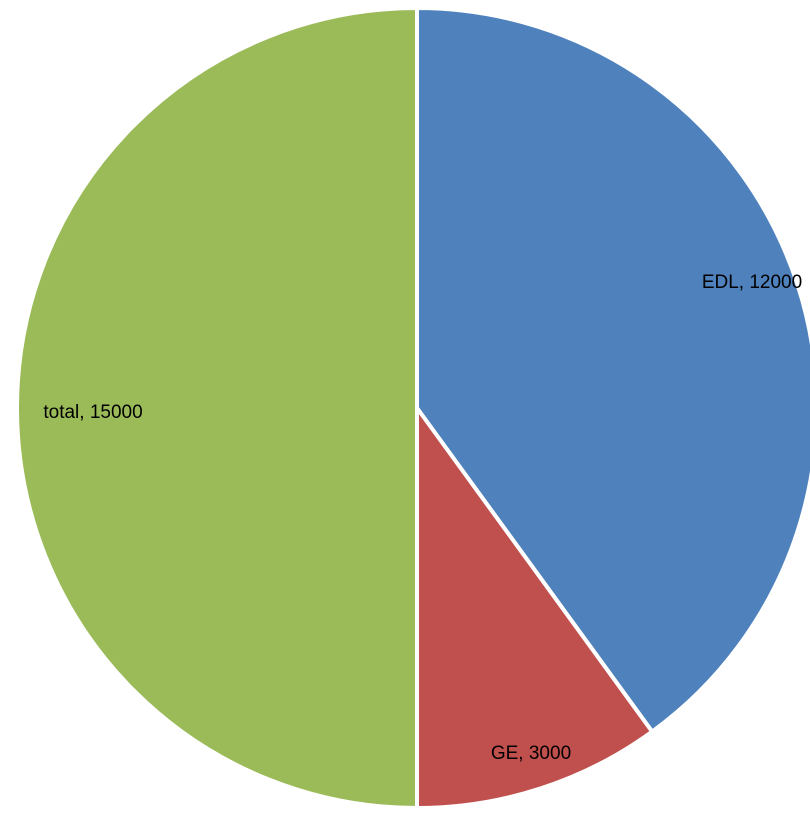 The image size is (810, 816). I want to click on pie-slice-ge, so click(535, 608).